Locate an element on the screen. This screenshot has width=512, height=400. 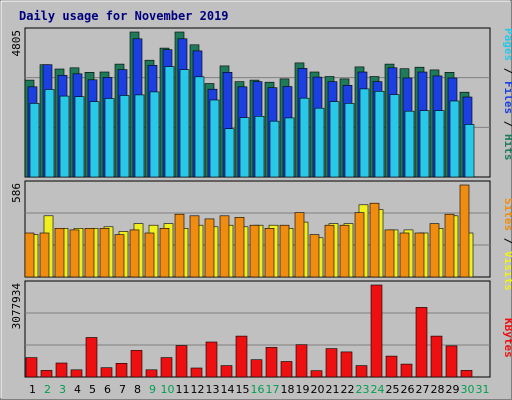
x-tick-label-day-30: 30 is located at coordinates (468, 389).